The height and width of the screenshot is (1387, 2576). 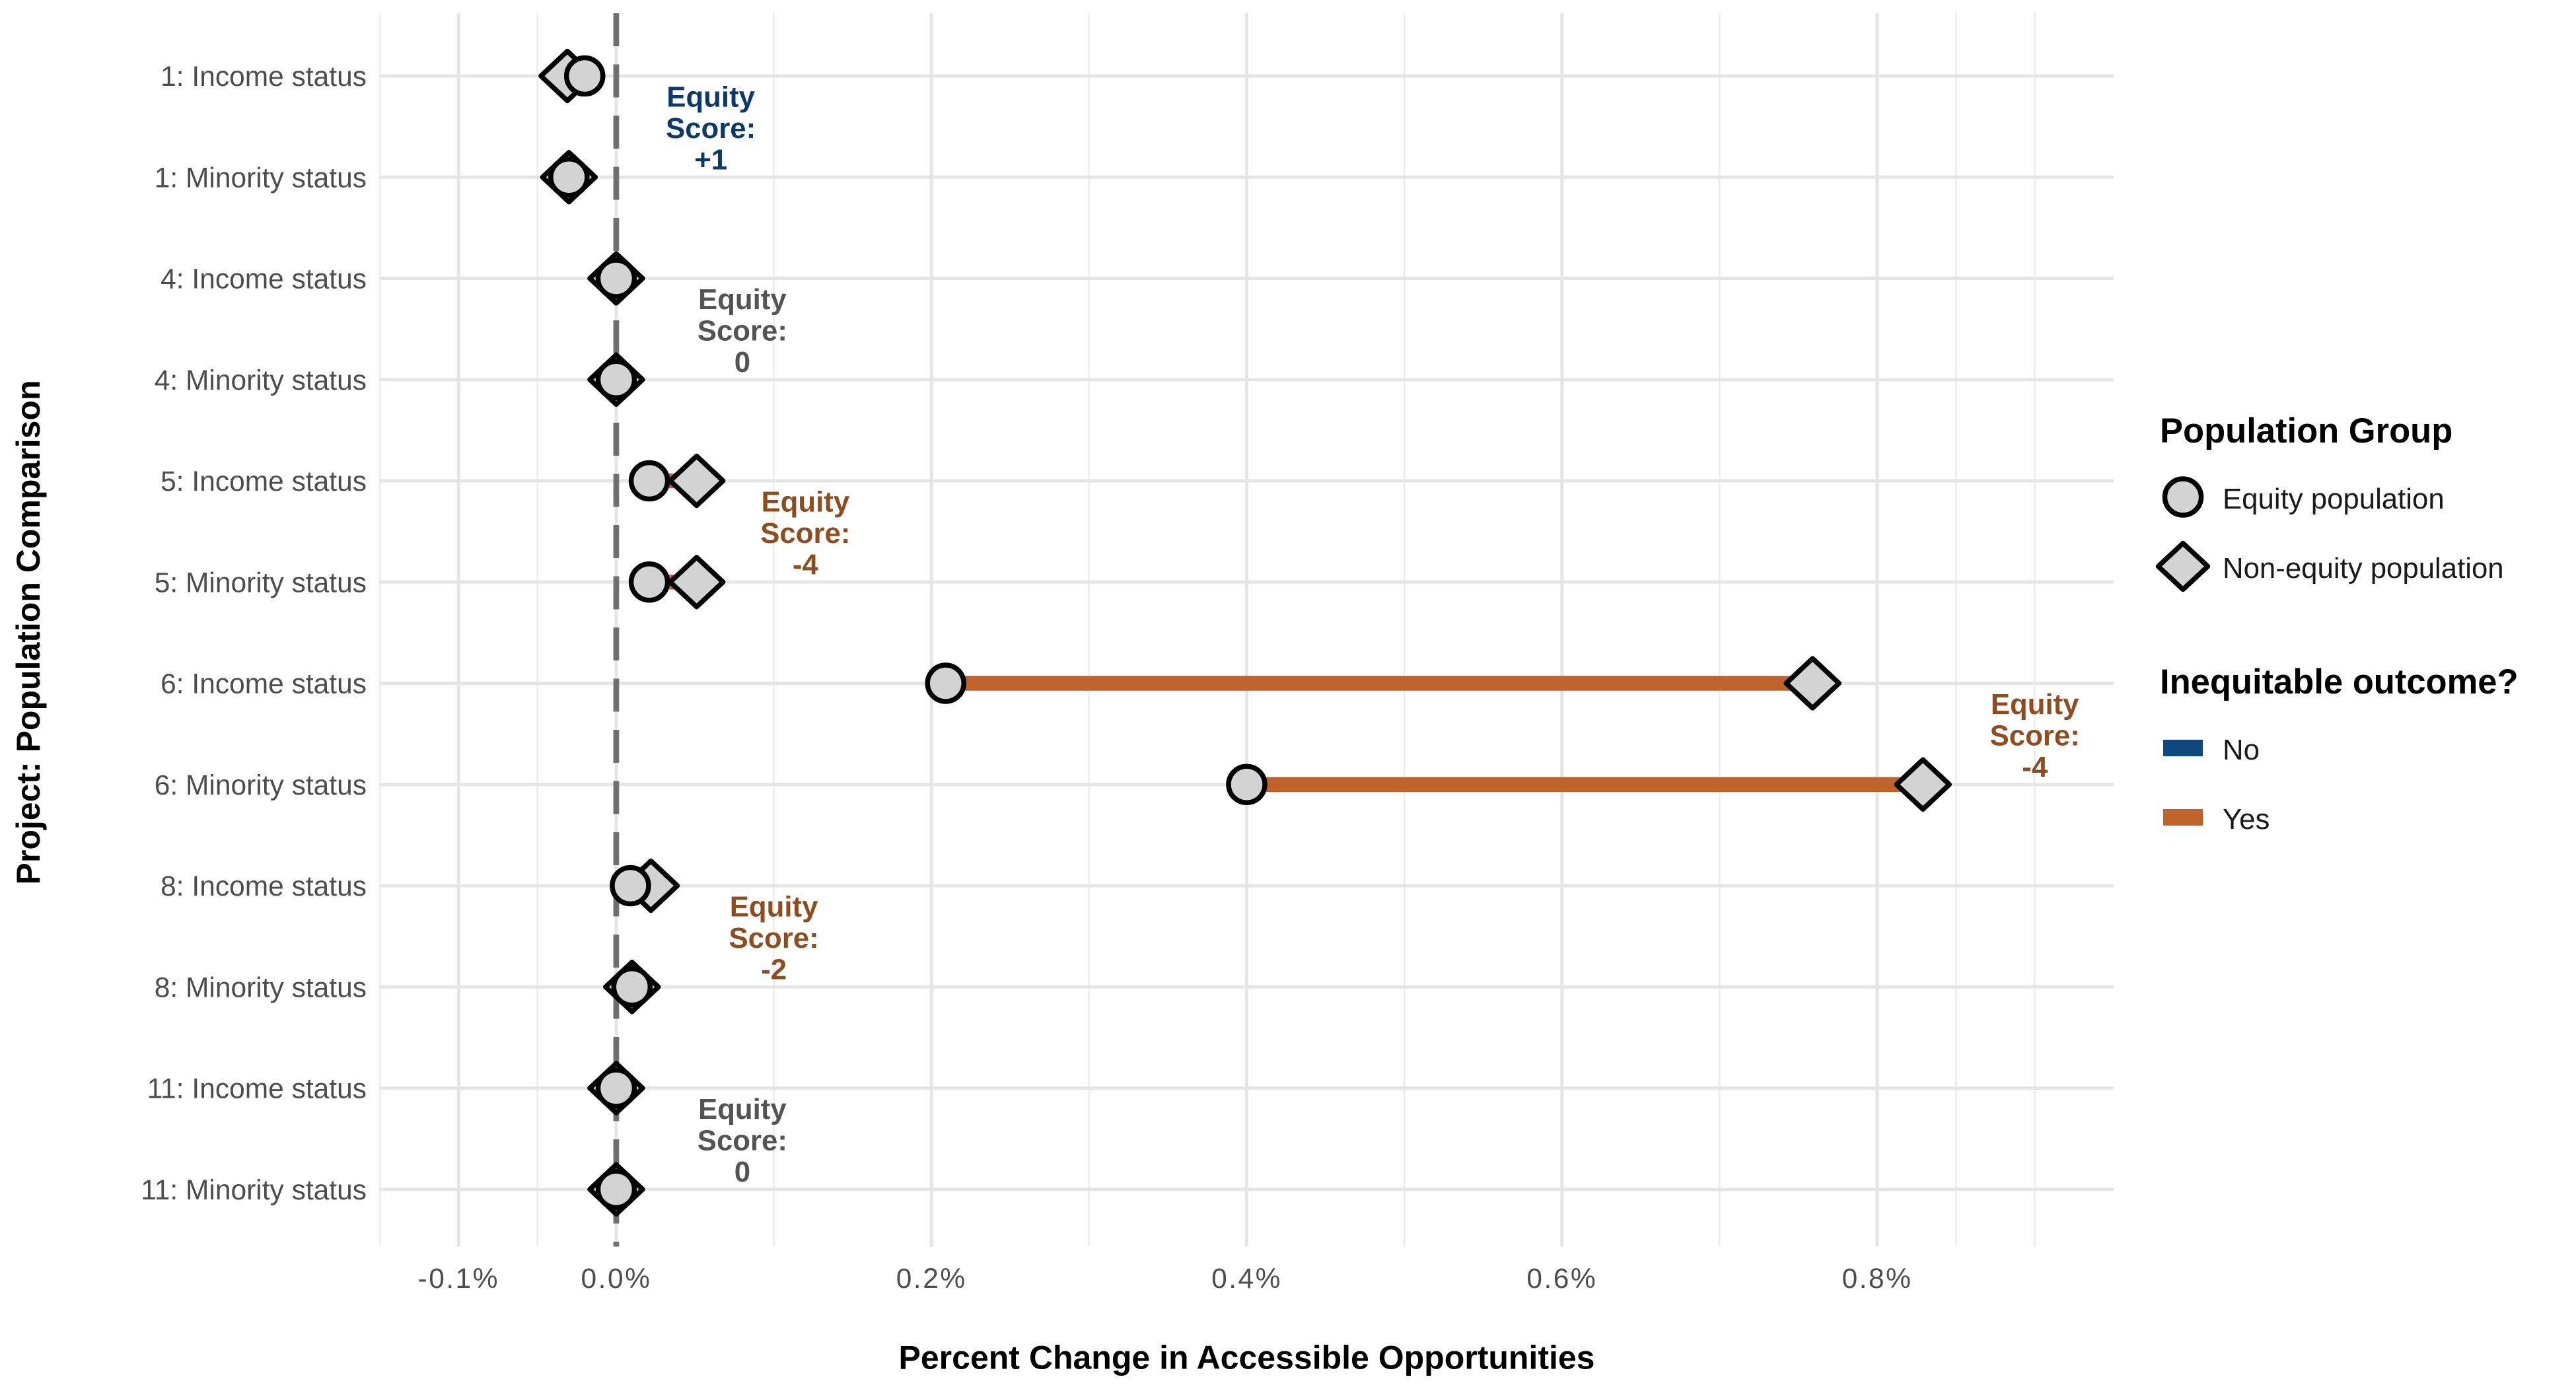 What do you see at coordinates (261, 785) in the screenshot?
I see `y-tick-label: 6: Minority status` at bounding box center [261, 785].